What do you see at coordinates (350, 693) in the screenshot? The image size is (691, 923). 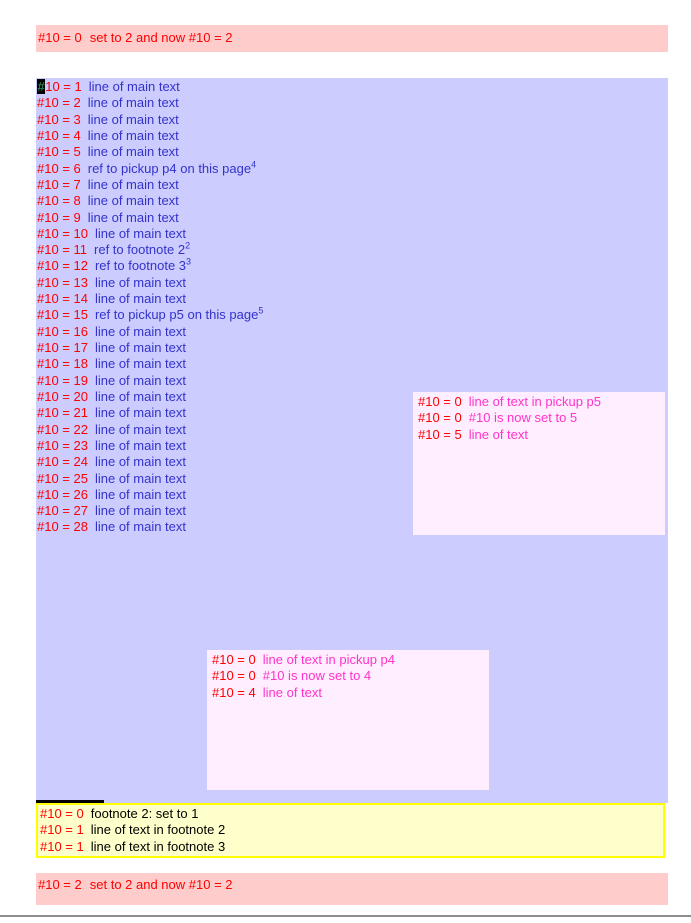 I see `text-line: #10 = 4 line of text` at bounding box center [350, 693].